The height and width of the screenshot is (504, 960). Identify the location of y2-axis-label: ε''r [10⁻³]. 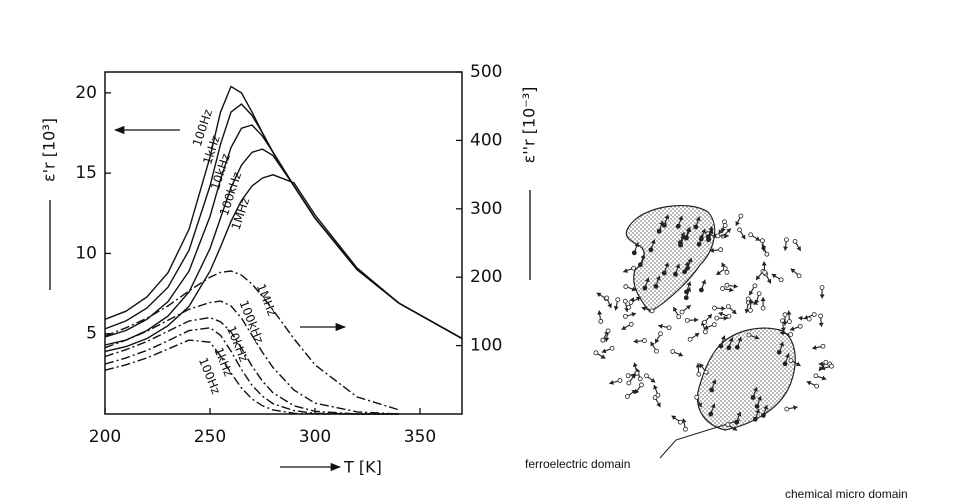
(529, 125).